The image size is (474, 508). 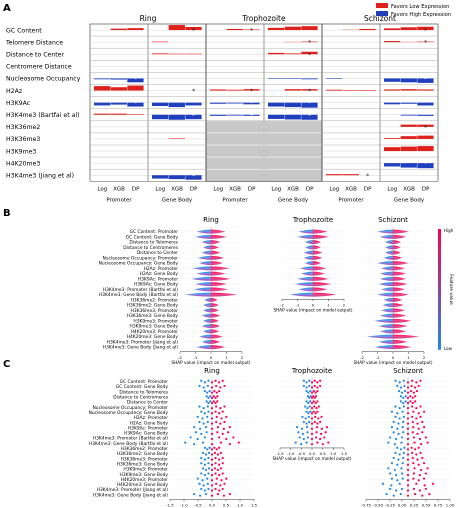 I want to click on model-label-xgb: XGB, so click(x=409, y=189).